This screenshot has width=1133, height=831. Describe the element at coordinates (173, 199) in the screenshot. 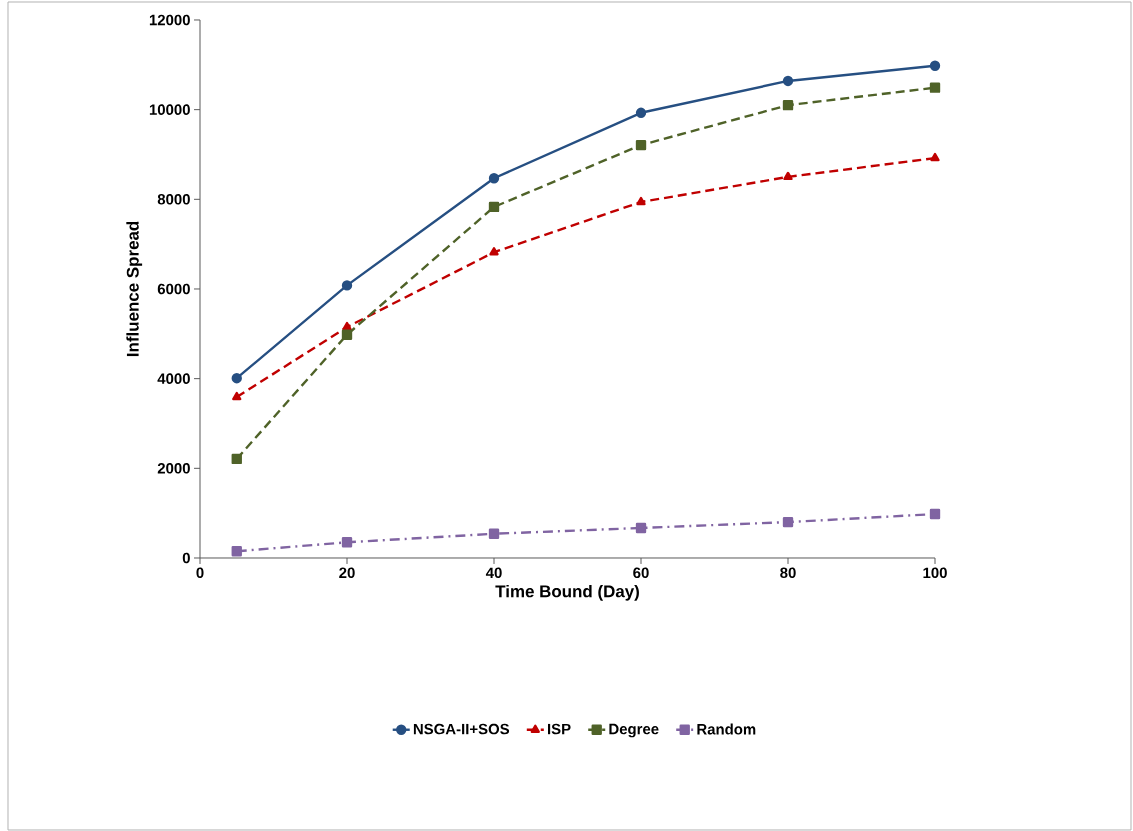

I see `y-tick-label: 8000` at that location.